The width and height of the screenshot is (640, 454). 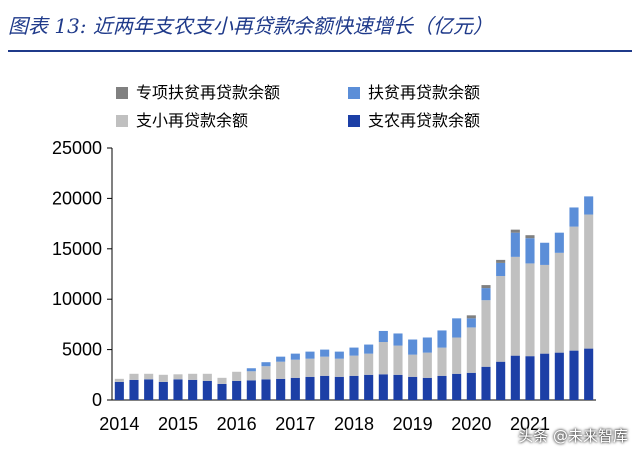 I want to click on x-tick-label: 2019, so click(x=413, y=424).